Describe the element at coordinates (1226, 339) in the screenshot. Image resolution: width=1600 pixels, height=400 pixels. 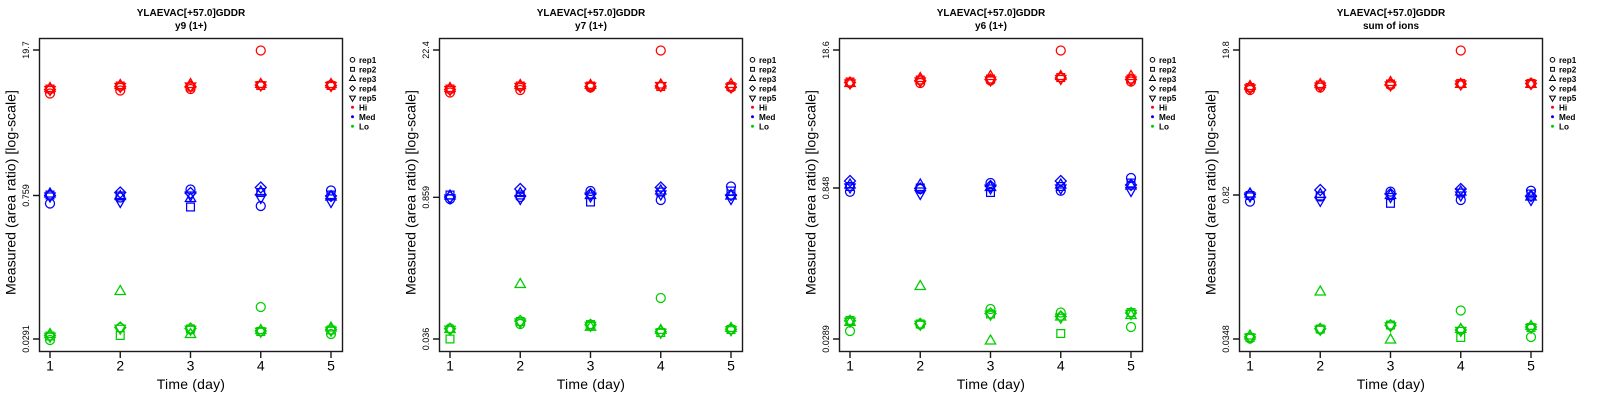
I see `svg-text: 0.0348` at that location.